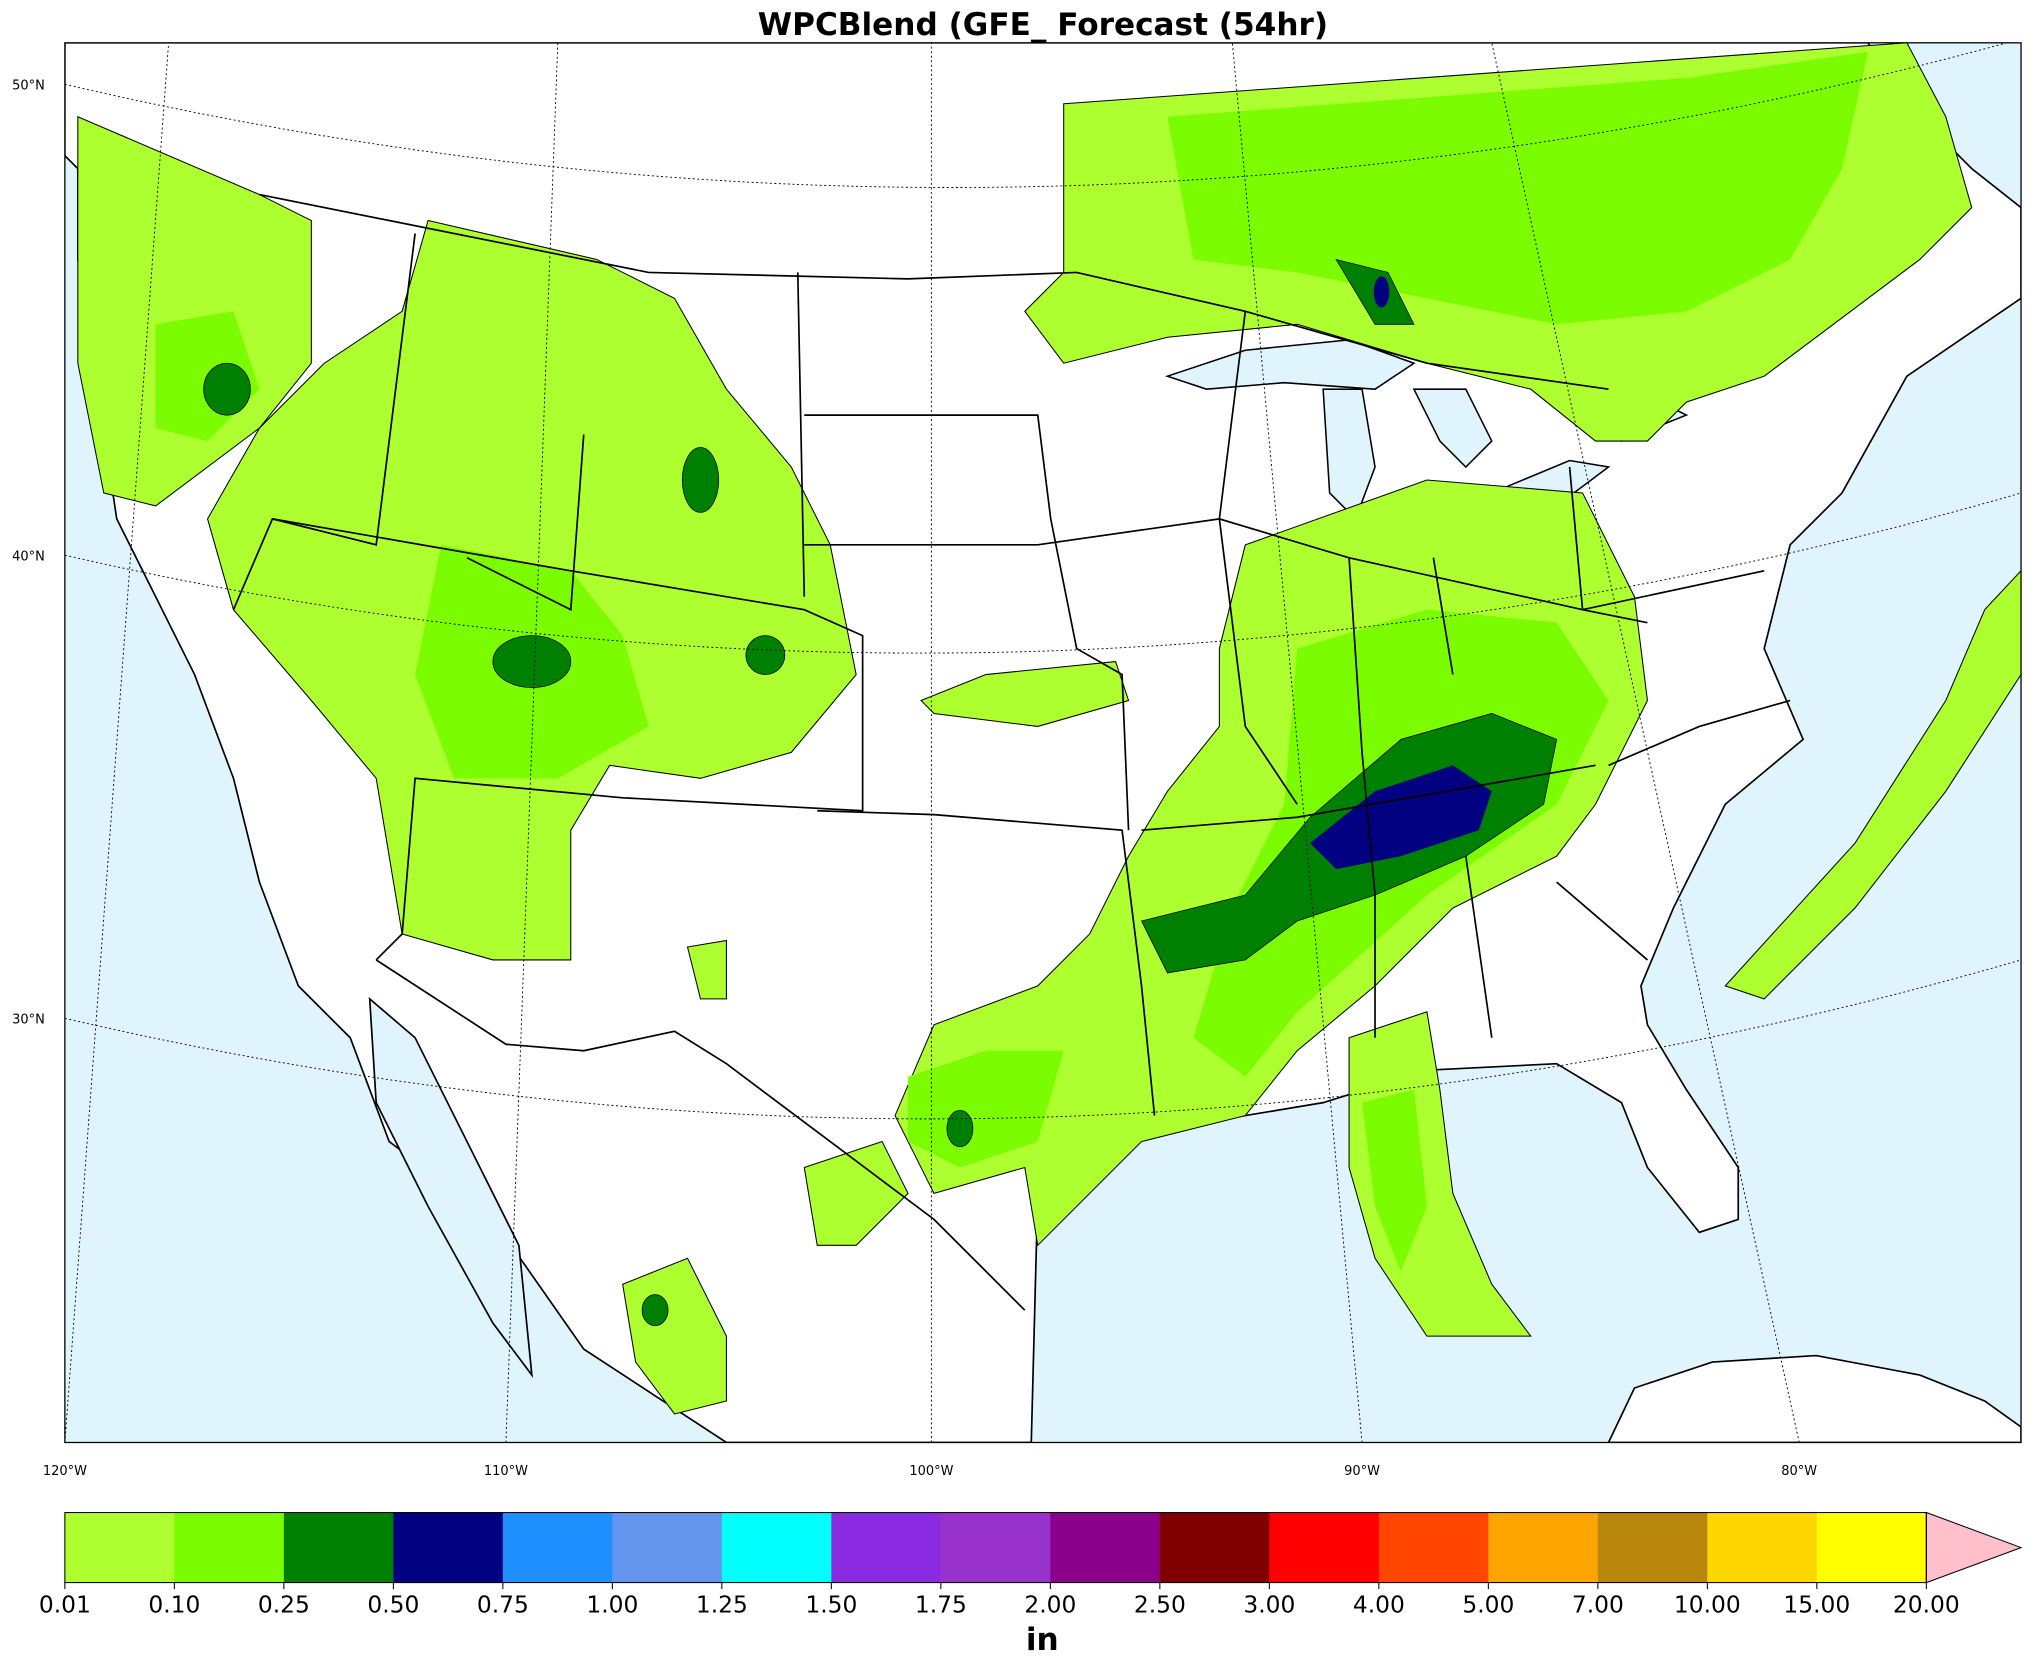 Image resolution: width=2034 pixels, height=1666 pixels. I want to click on lon-label: 100°W, so click(931, 1471).